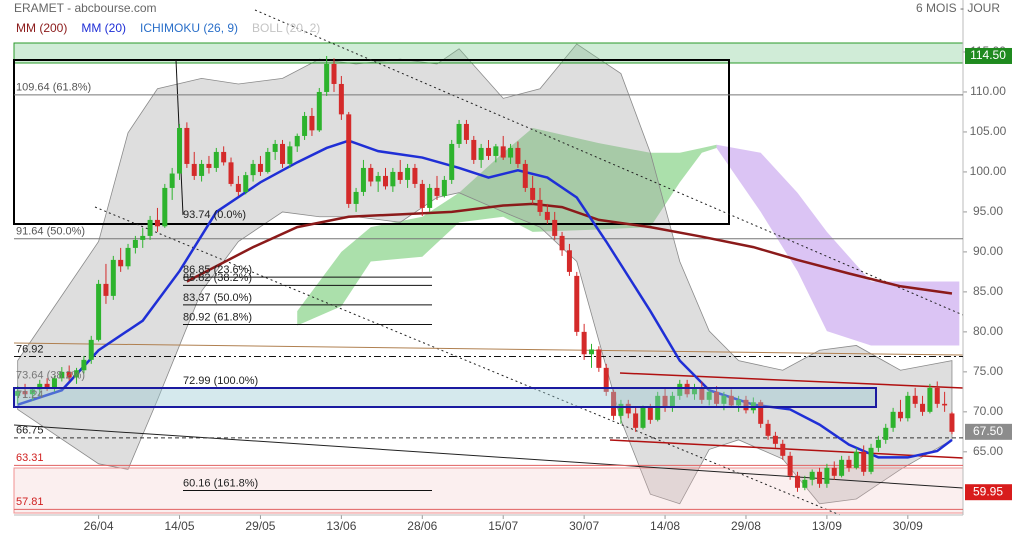  Describe the element at coordinates (445, 397) in the screenshot. I see `consolidation-zone` at that location.